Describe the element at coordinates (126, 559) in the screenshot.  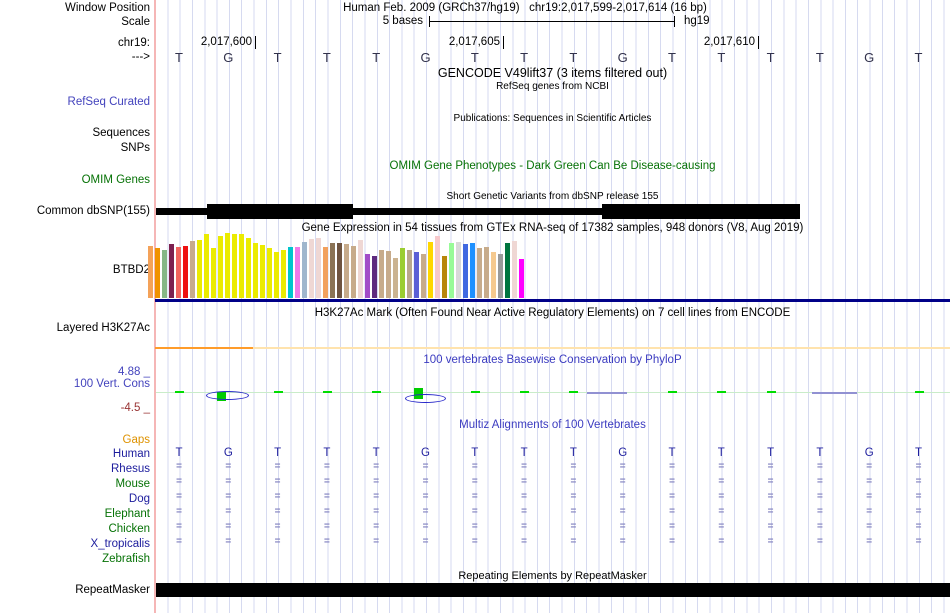
I see `row-zebrafish: Zebrafish` at that location.